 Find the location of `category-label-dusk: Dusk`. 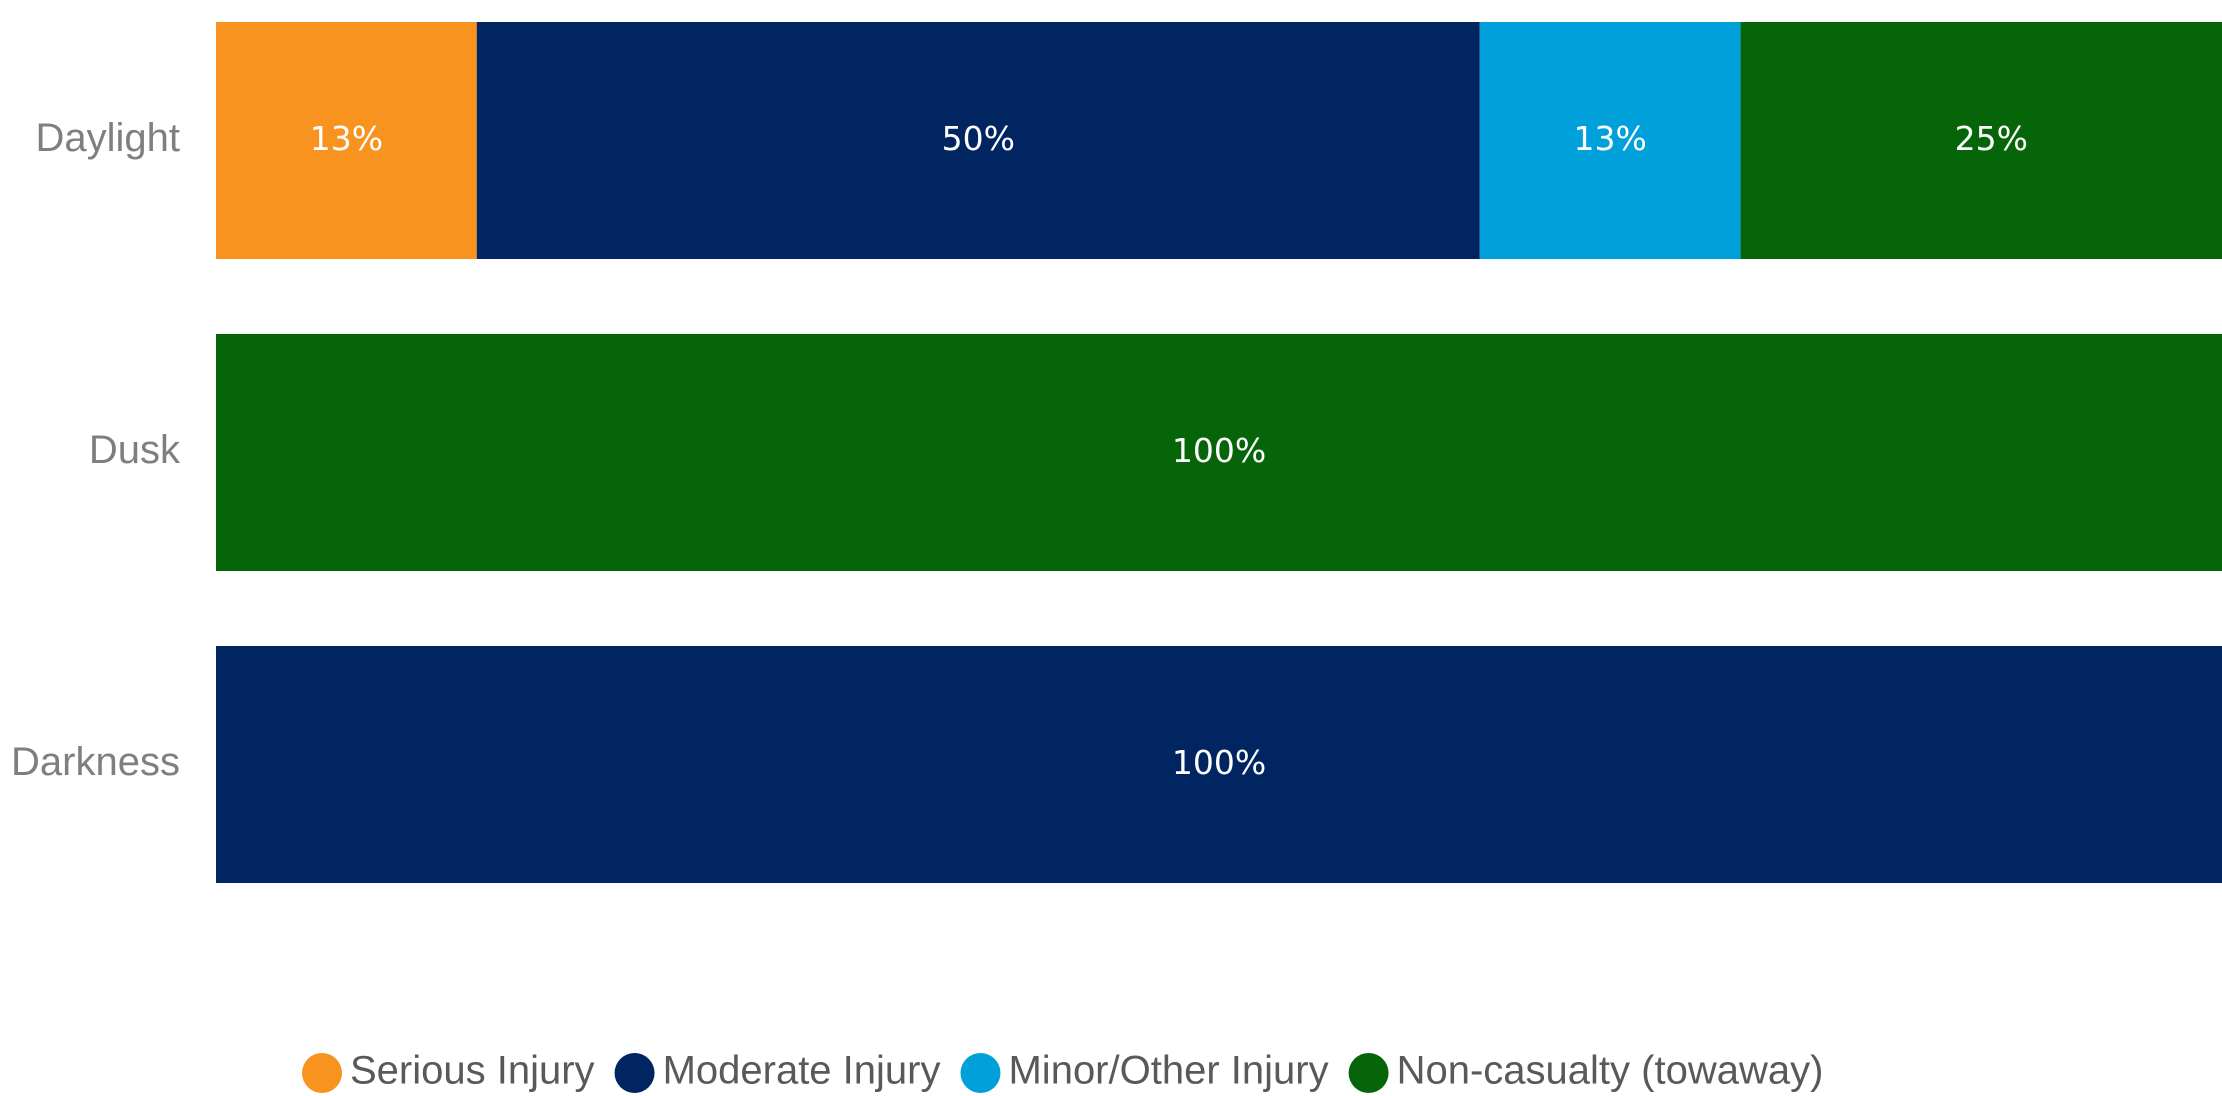

category-label-dusk: Dusk is located at coordinates (135, 450).